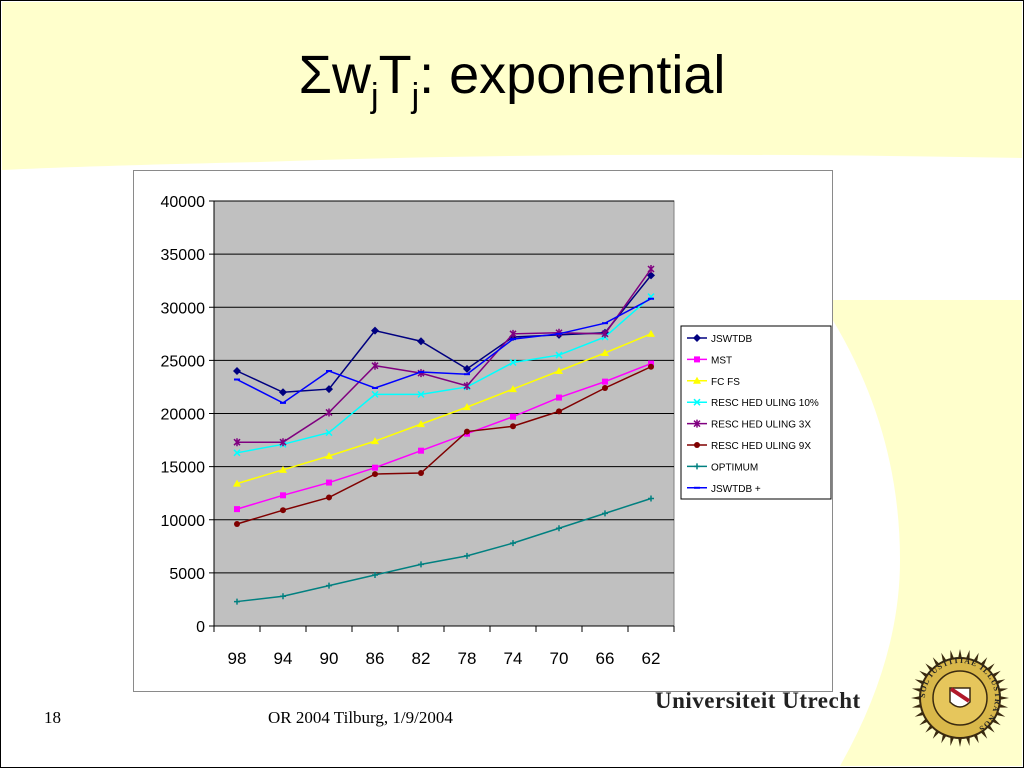  Describe the element at coordinates (375, 96) in the screenshot. I see `title-sub-j: j` at that location.